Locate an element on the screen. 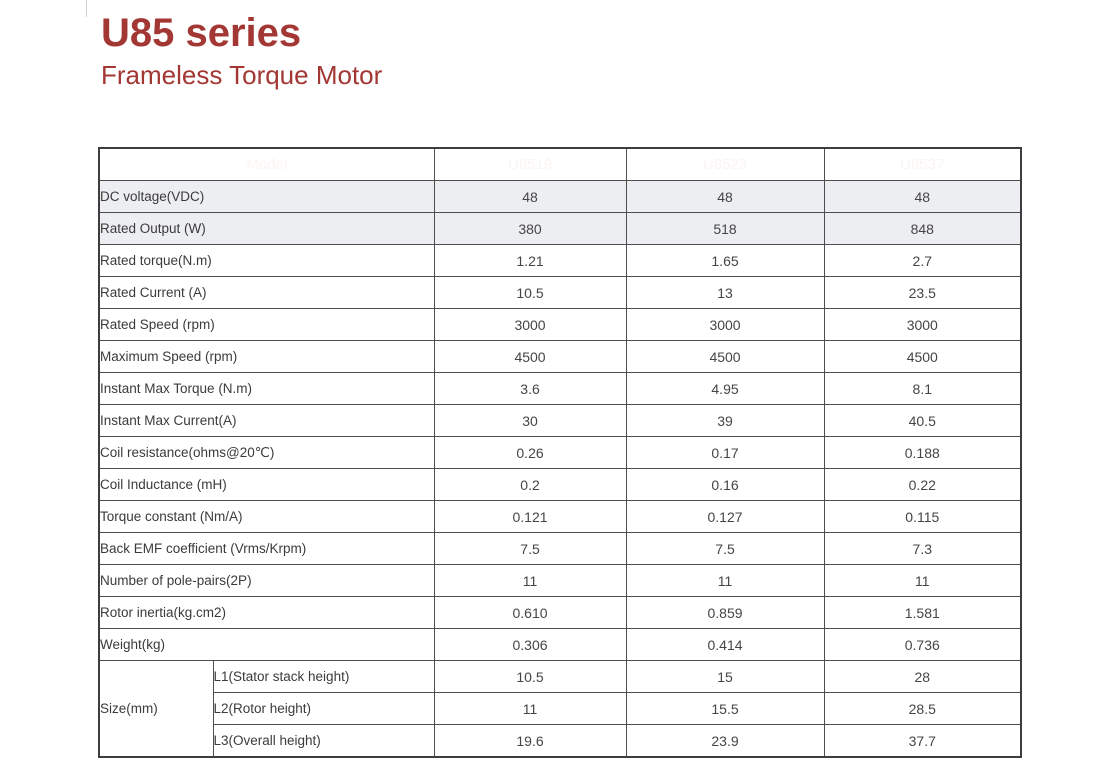 This screenshot has height=772, width=1098. row-label: Instant Max Torque (N.m) is located at coordinates (266, 388).